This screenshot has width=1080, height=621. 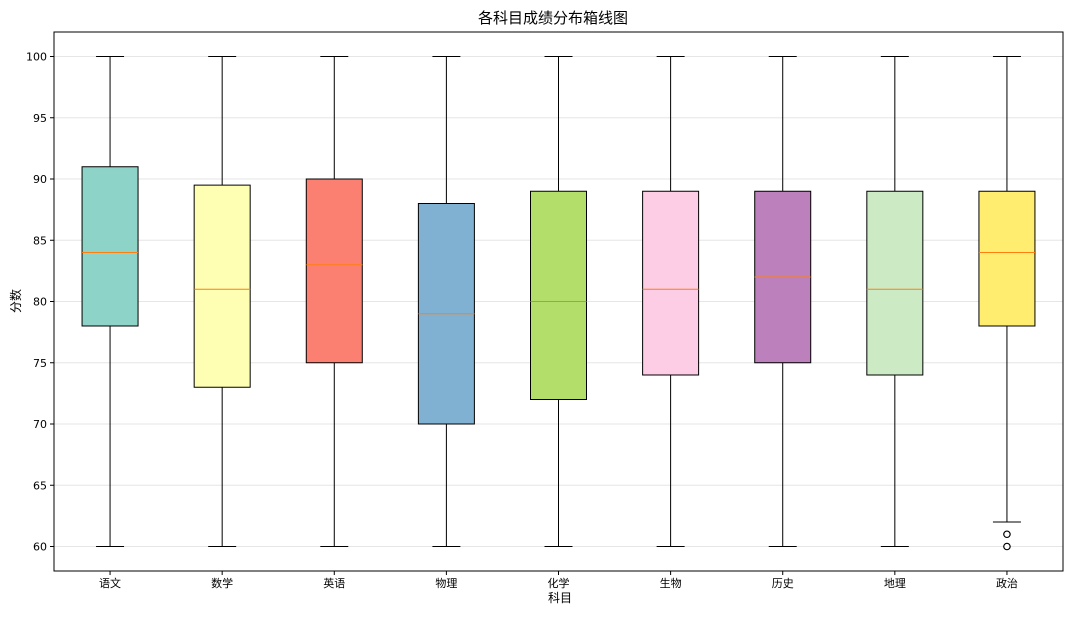 I want to click on y-tick-label: 90, so click(x=40, y=179).